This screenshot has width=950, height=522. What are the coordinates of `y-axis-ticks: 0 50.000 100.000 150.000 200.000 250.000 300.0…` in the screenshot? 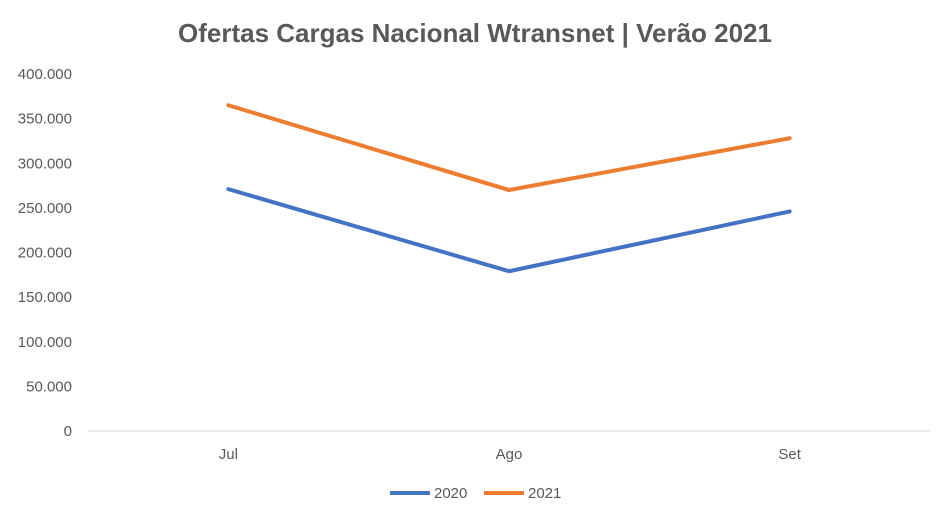 It's located at (45, 253).